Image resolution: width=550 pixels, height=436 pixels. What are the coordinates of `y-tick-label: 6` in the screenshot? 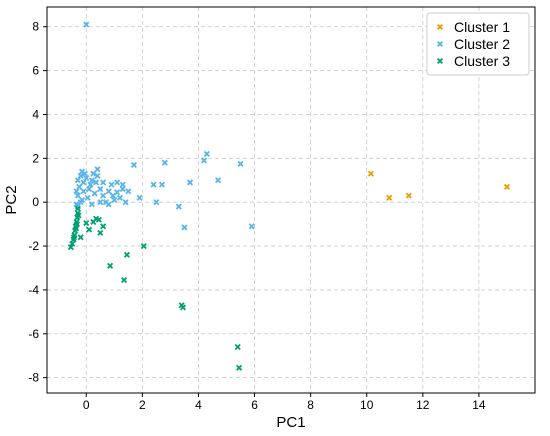 It's located at (35, 71).